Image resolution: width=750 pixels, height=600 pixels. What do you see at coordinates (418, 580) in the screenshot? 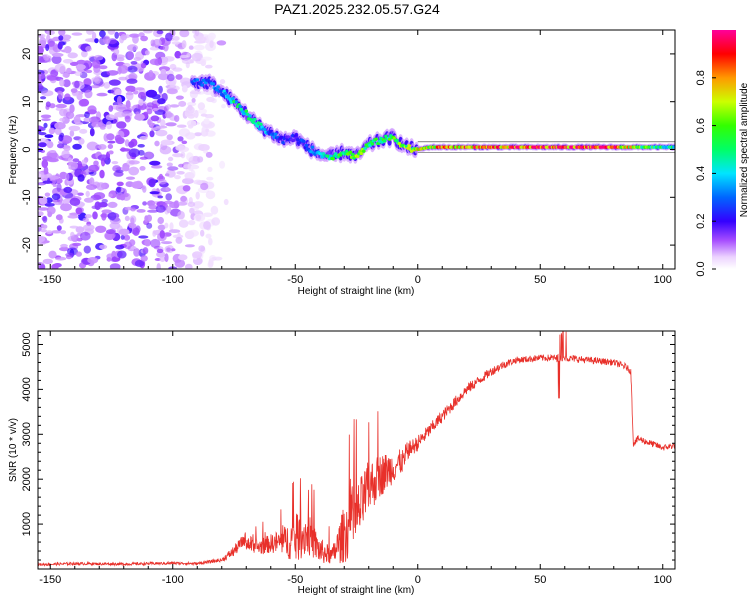
I see `x-tick-label: 0` at bounding box center [418, 580].